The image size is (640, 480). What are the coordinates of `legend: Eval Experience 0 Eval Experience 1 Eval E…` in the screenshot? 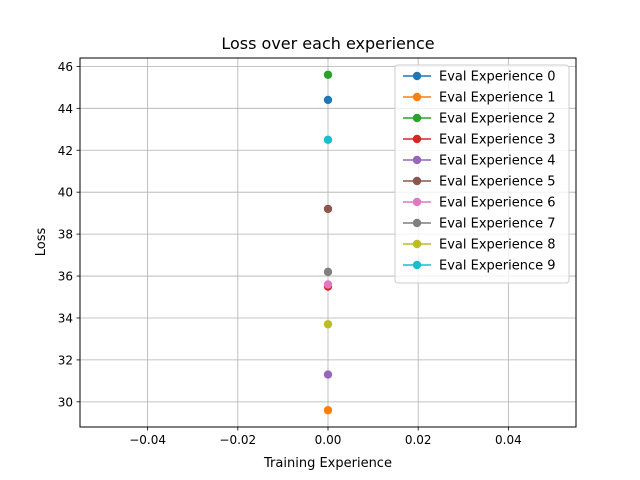 It's located at (482, 174).